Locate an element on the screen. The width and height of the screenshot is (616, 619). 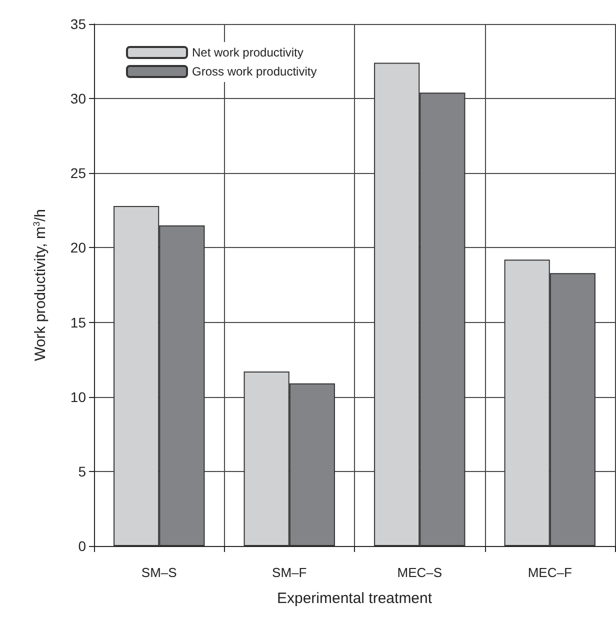
y-tick-label: 30 is located at coordinates (78, 98).